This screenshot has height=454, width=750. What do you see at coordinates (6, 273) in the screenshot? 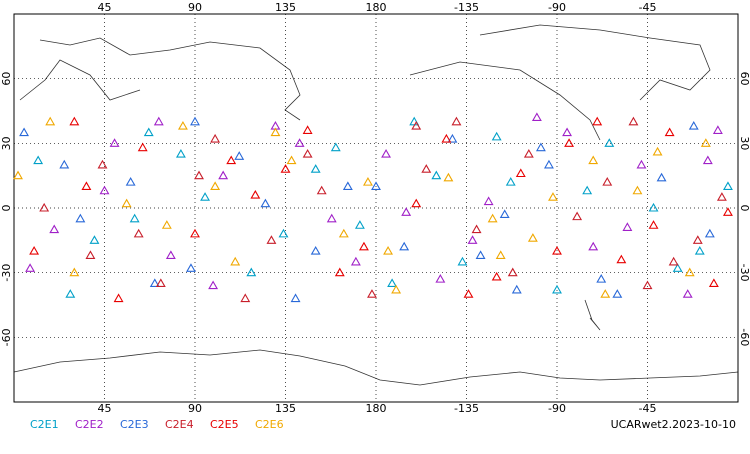
I see `y-tick-label-left: -30` at bounding box center [6, 273].